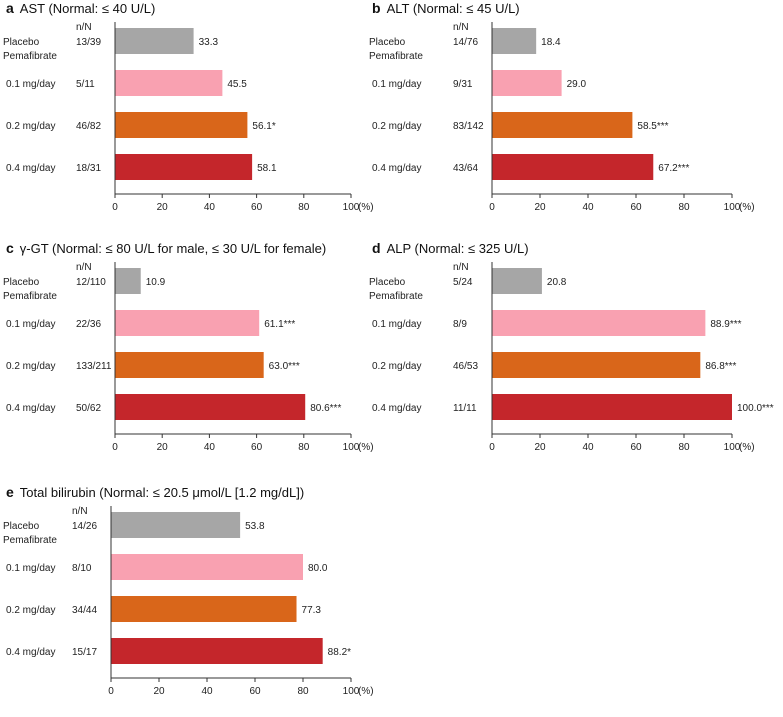  What do you see at coordinates (463, 84) in the screenshot?
I see `nN-label: 9/31` at bounding box center [463, 84].